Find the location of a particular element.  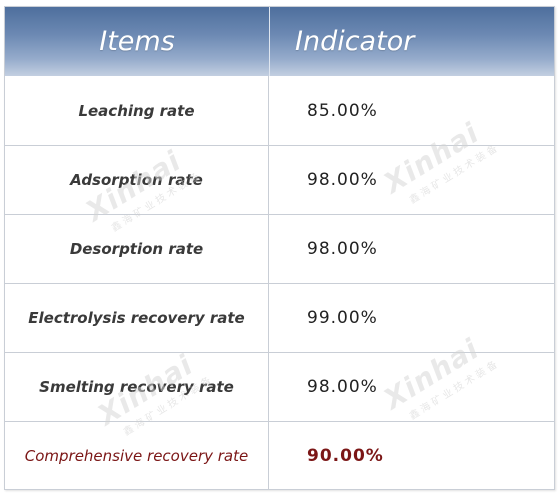

row-item-label: Adsorption rate is located at coordinates (137, 180).